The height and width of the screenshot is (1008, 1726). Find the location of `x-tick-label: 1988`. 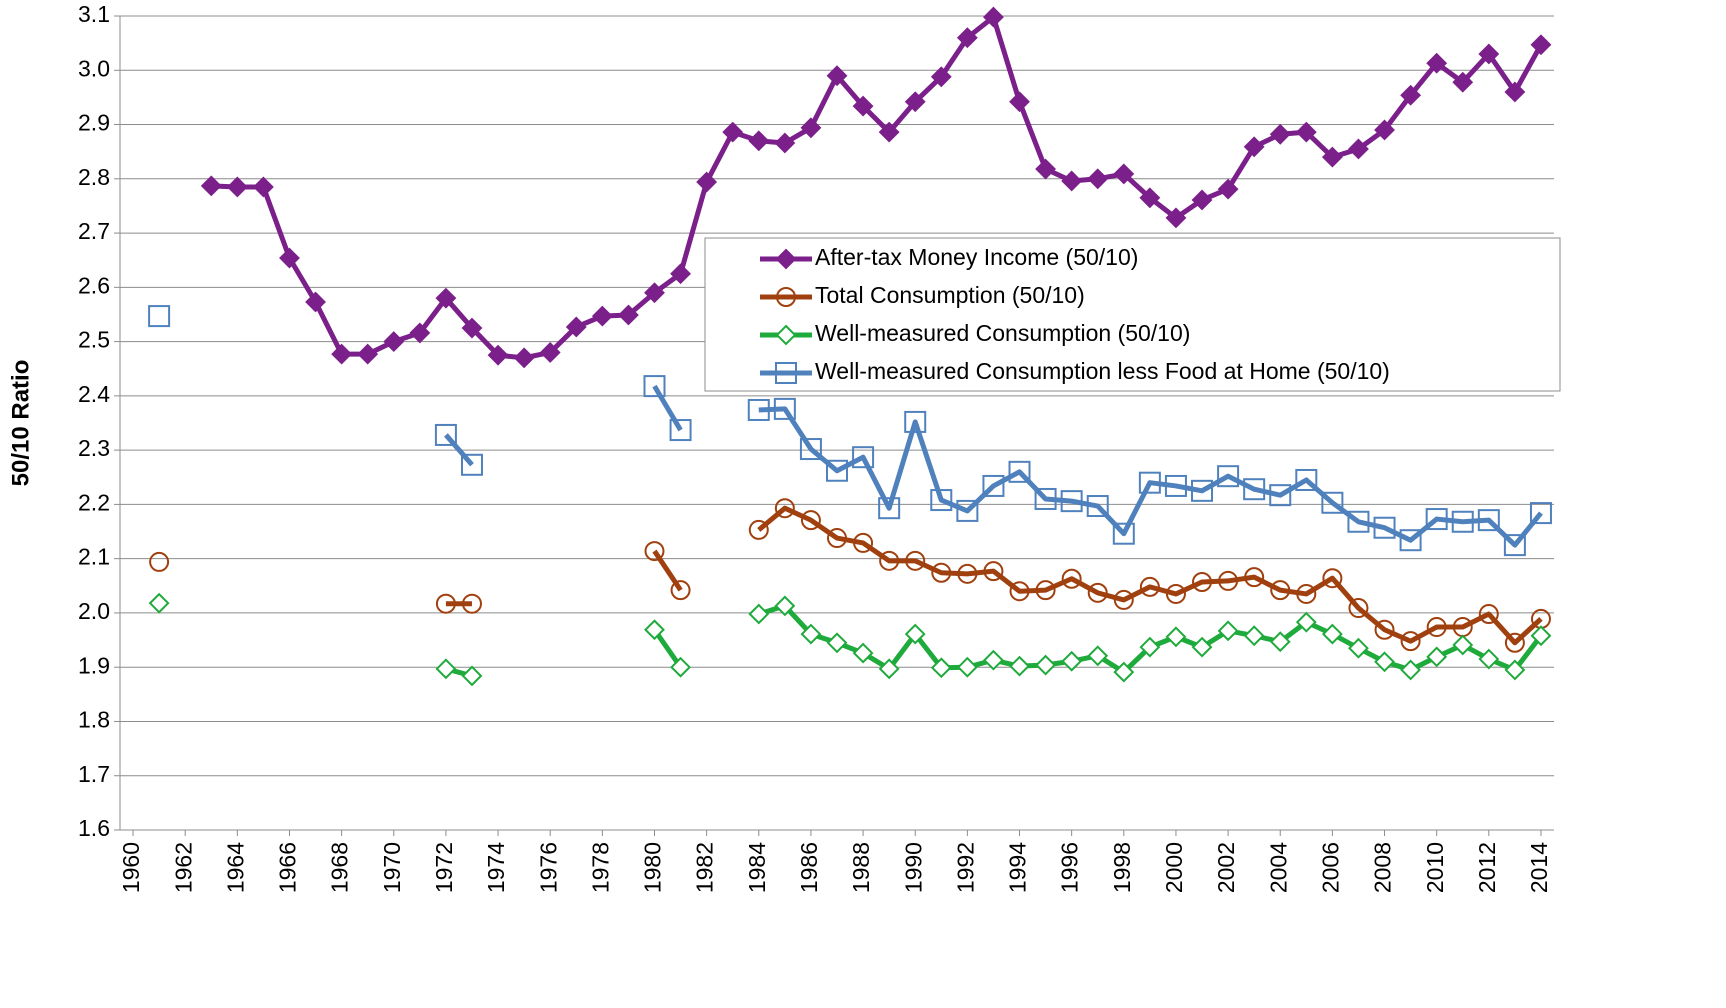

x-tick-label: 1988 is located at coordinates (861, 867).